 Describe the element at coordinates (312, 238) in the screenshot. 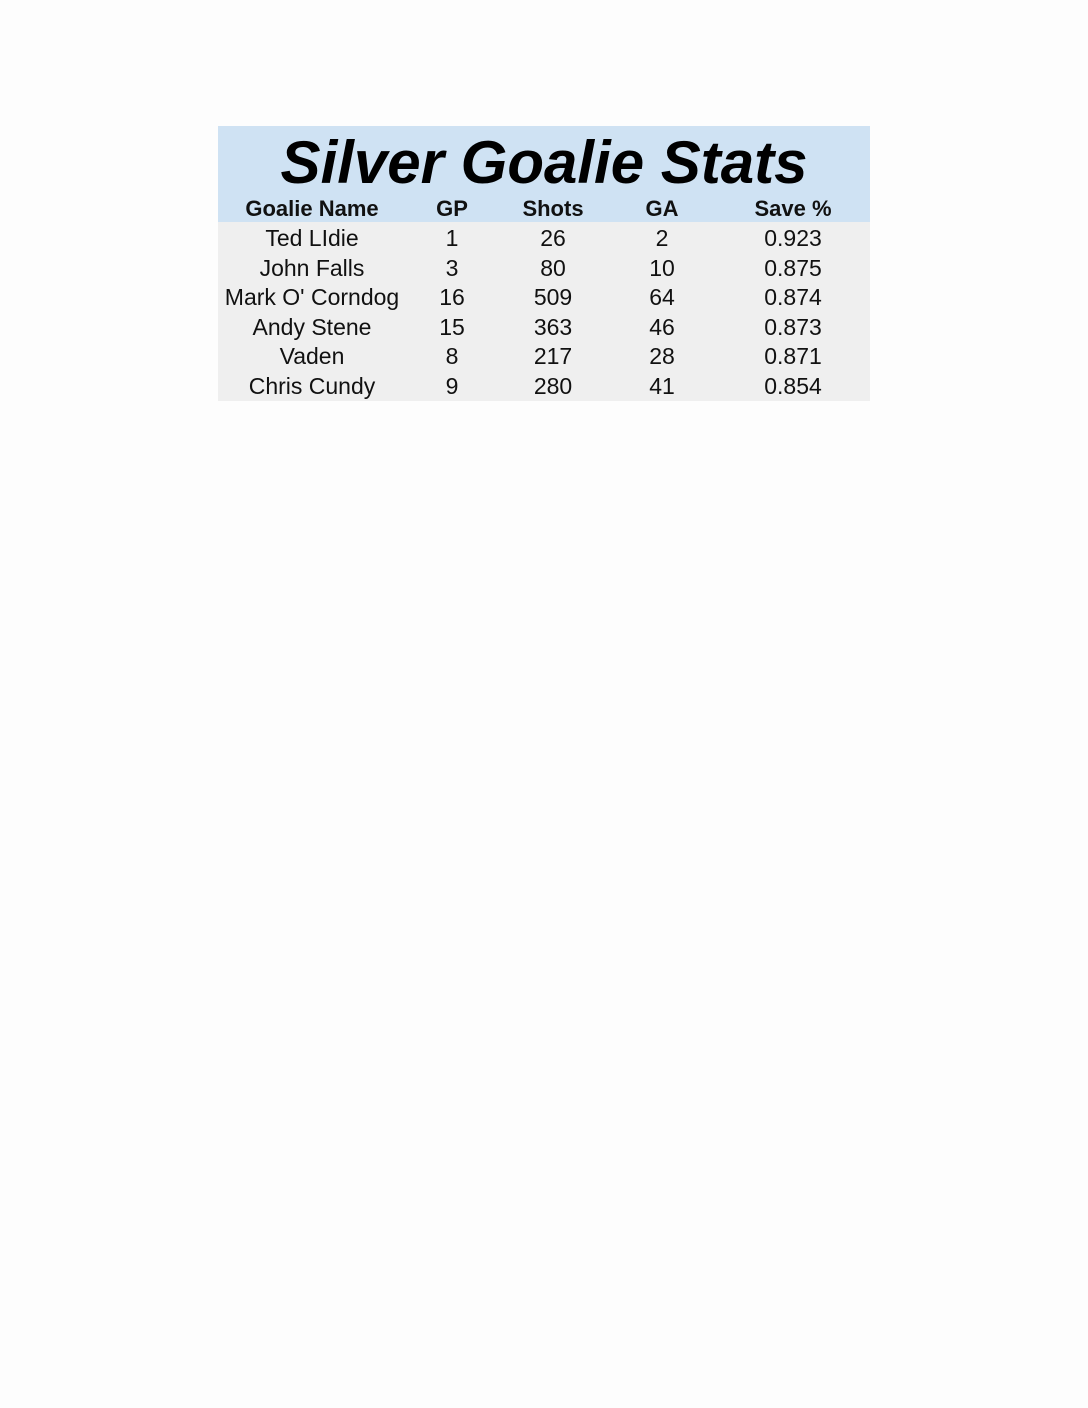

I see `cell-goalie-name: Ted LIdie` at that location.